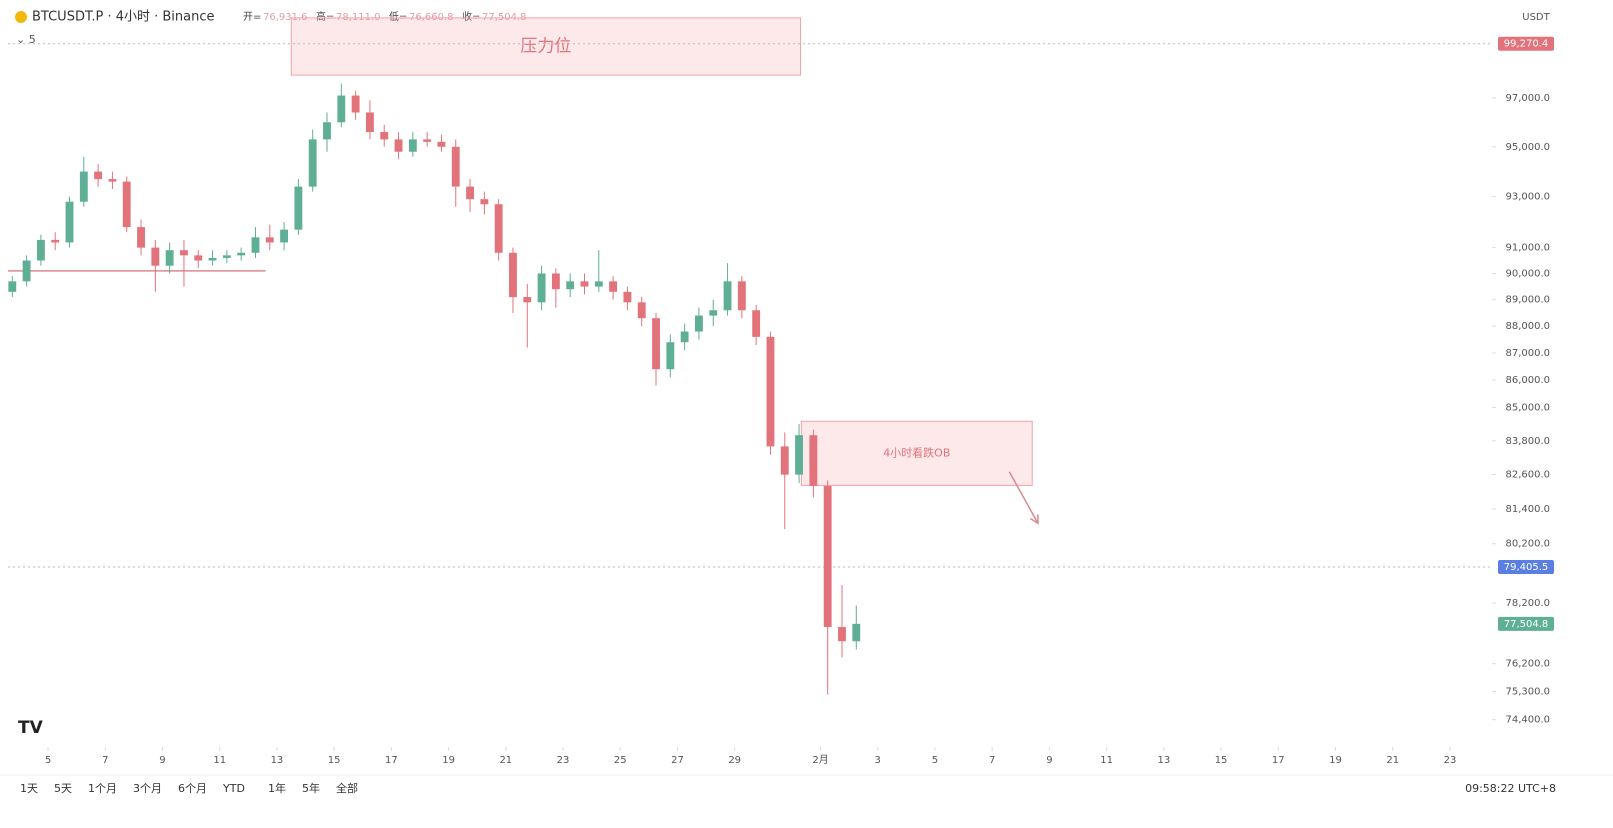 The image size is (1613, 828). Describe the element at coordinates (1163, 760) in the screenshot. I see `x-tick-label: 13` at that location.